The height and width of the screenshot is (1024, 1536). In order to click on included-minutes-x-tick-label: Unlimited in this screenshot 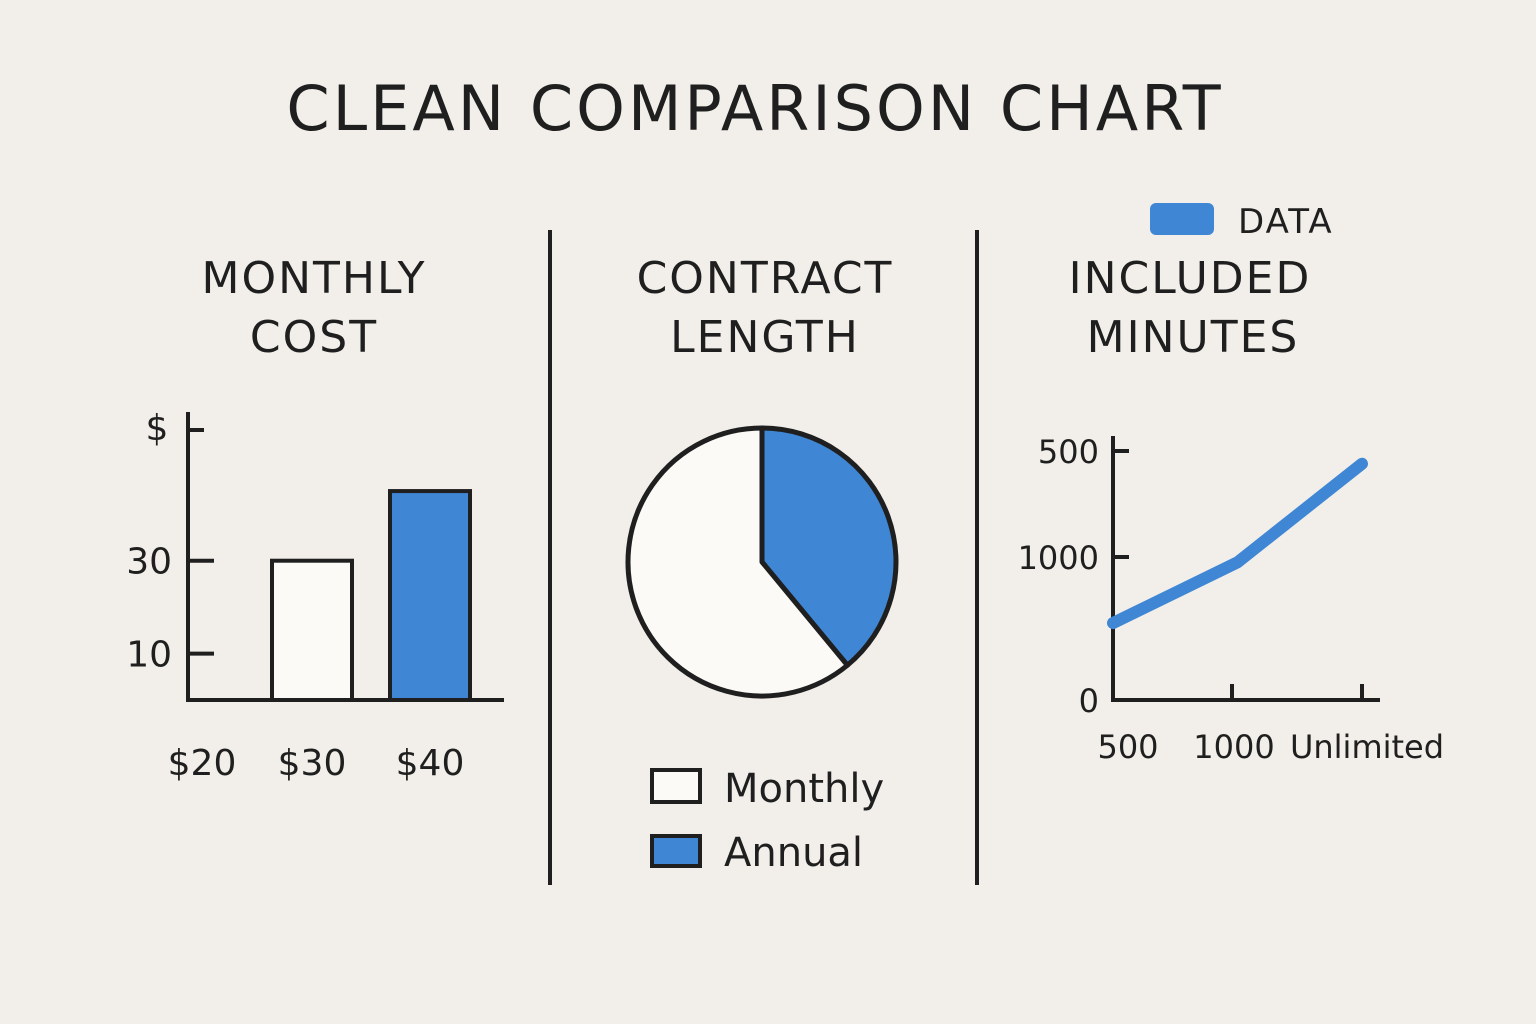, I will do `click(1367, 747)`.